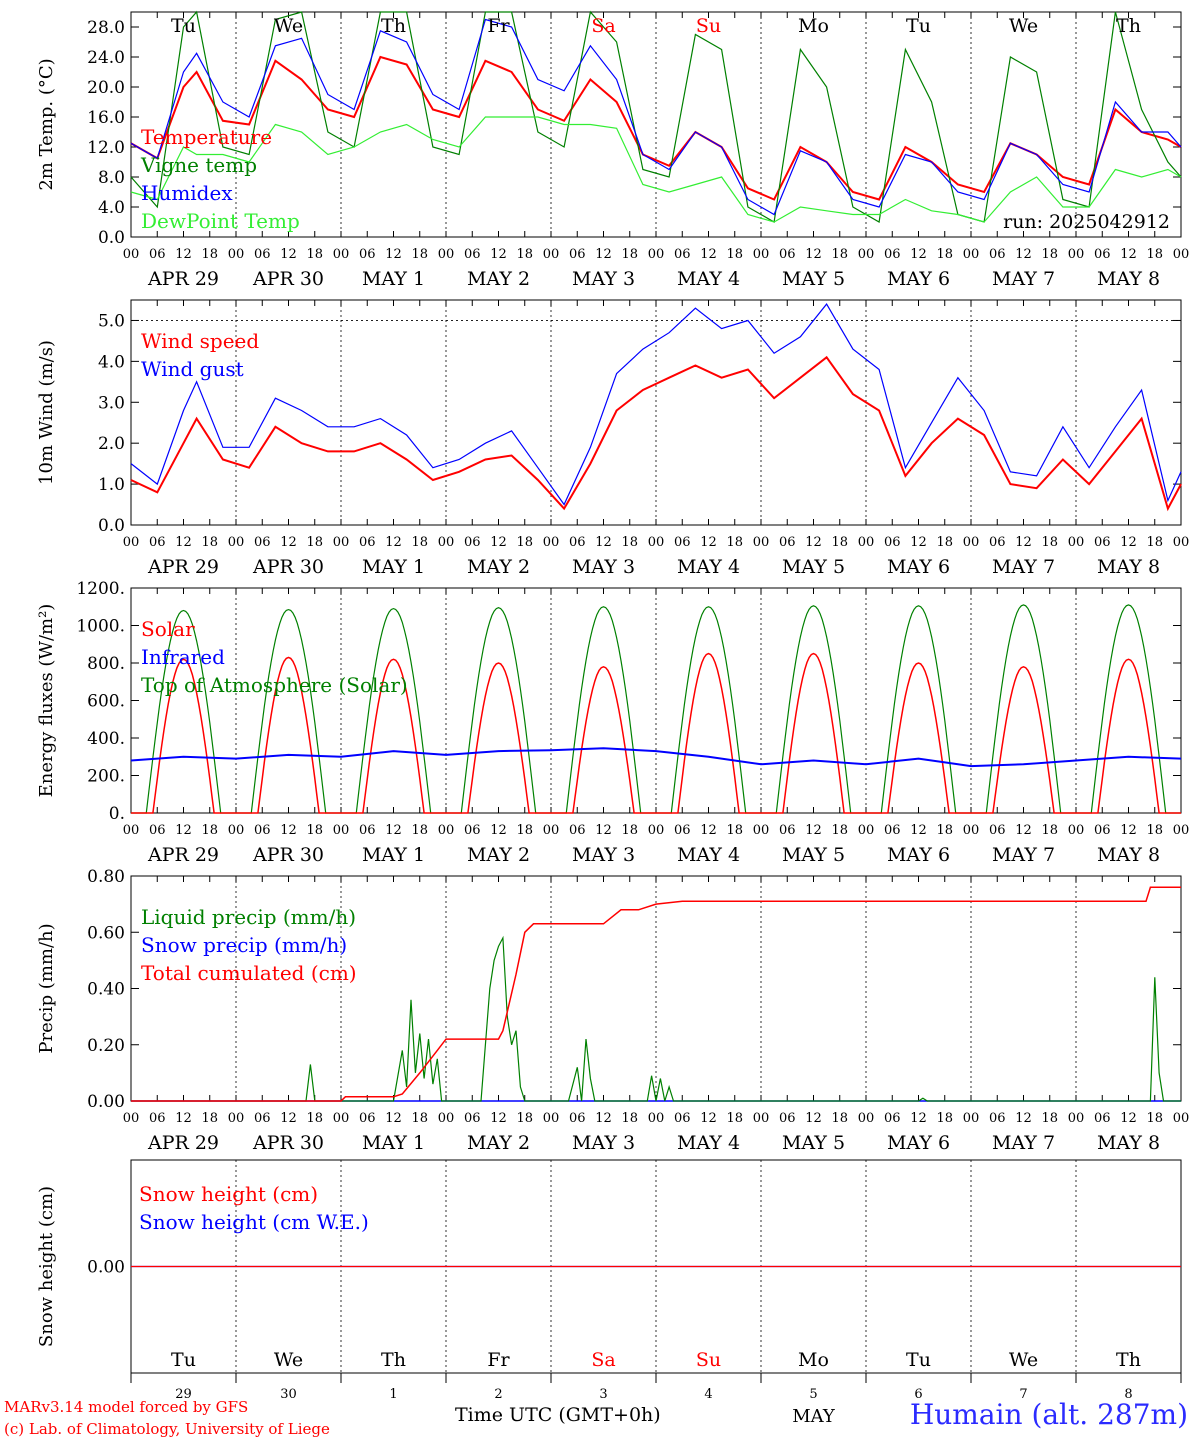 The image size is (1194, 1440). Describe the element at coordinates (288, 1143) in the screenshot. I see `date-label: APR 30` at that location.